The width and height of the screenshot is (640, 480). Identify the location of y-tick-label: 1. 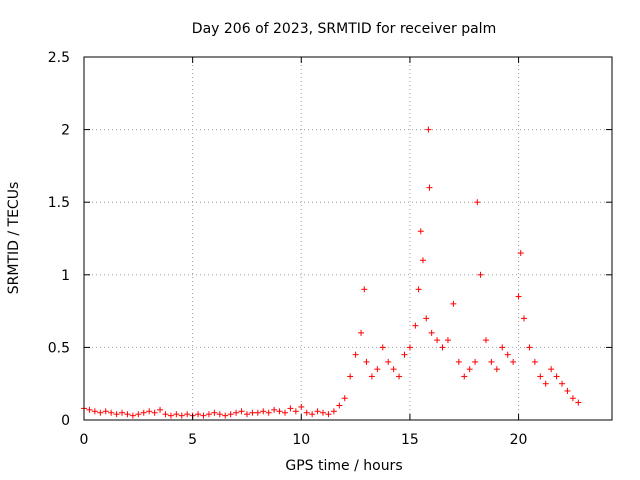
(65, 276).